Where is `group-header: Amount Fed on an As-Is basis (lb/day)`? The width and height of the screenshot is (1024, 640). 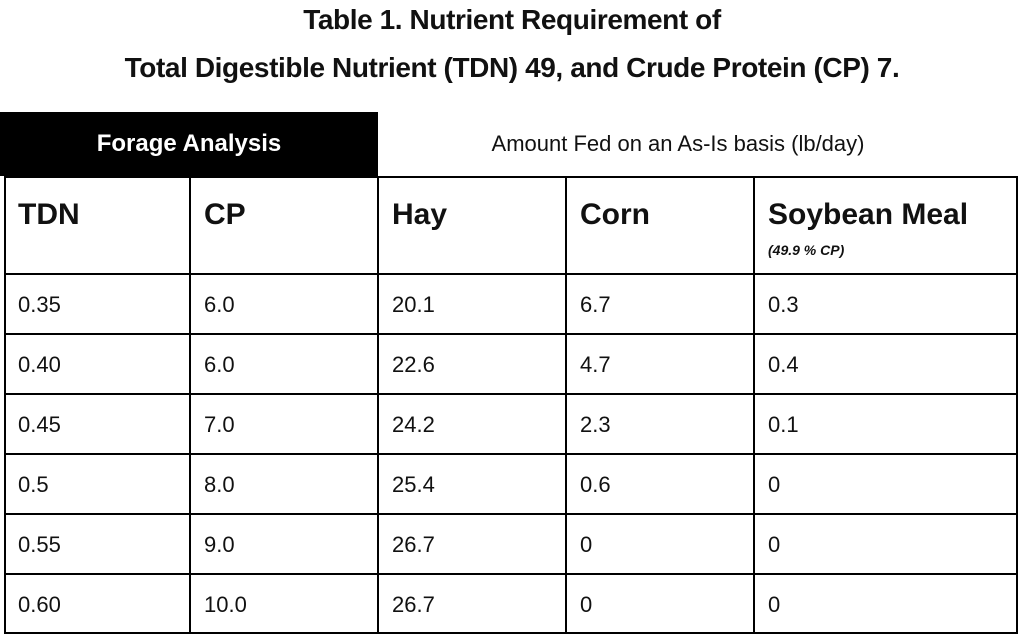
group-header: Amount Fed on an As-Is basis (lb/day) is located at coordinates (678, 143).